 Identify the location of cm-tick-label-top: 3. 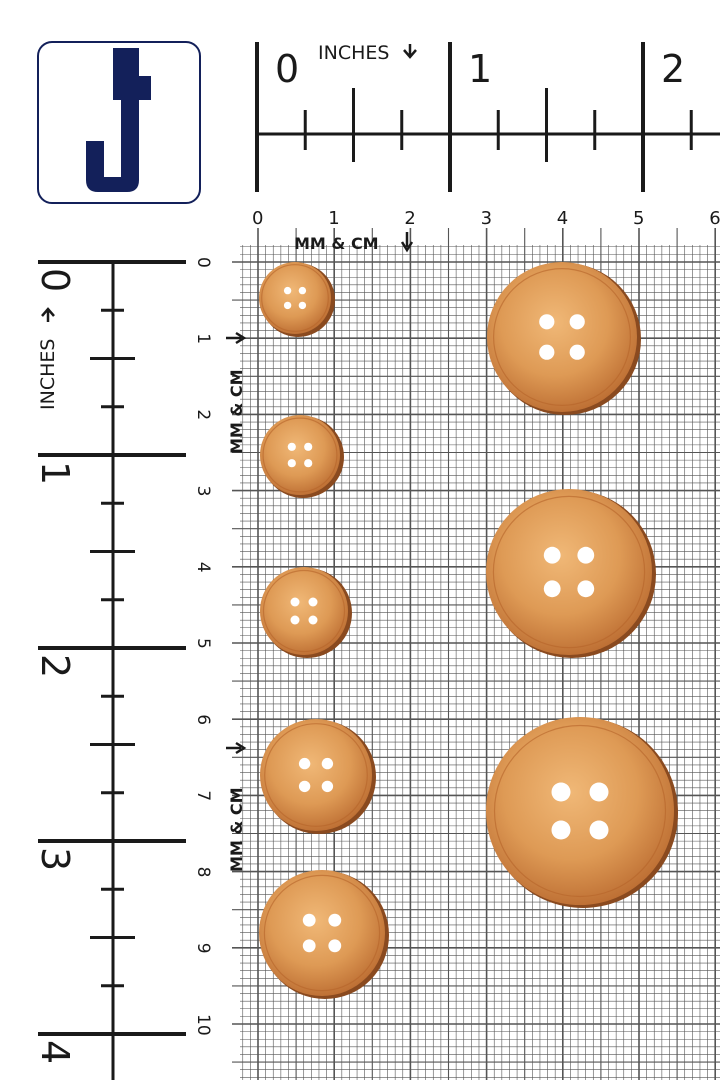
(486, 218).